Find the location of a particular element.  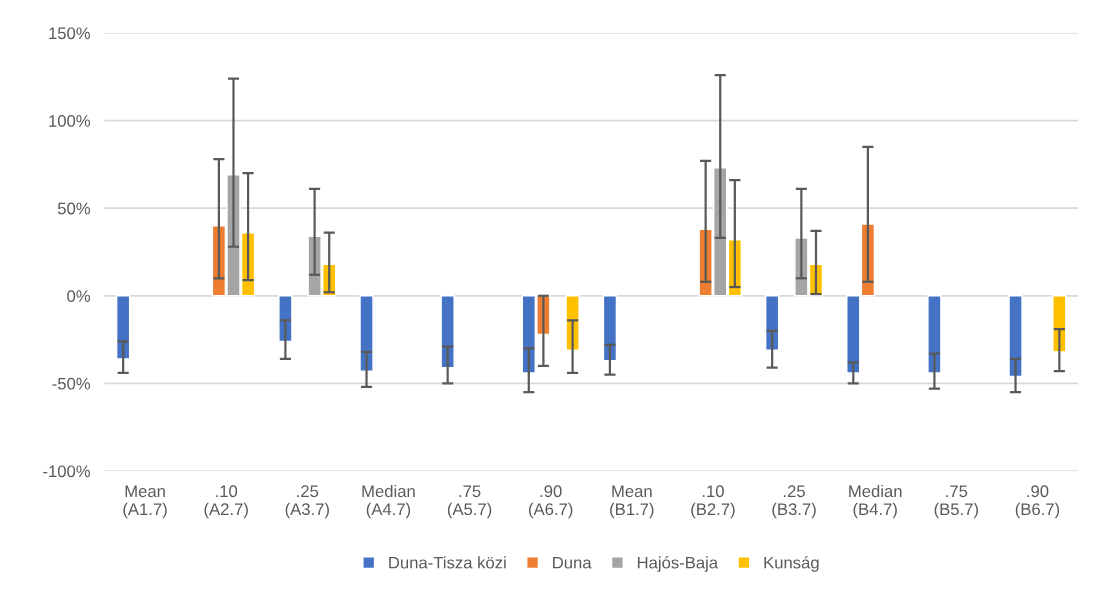

x-tick-label: .25 (A3.7) is located at coordinates (307, 502).